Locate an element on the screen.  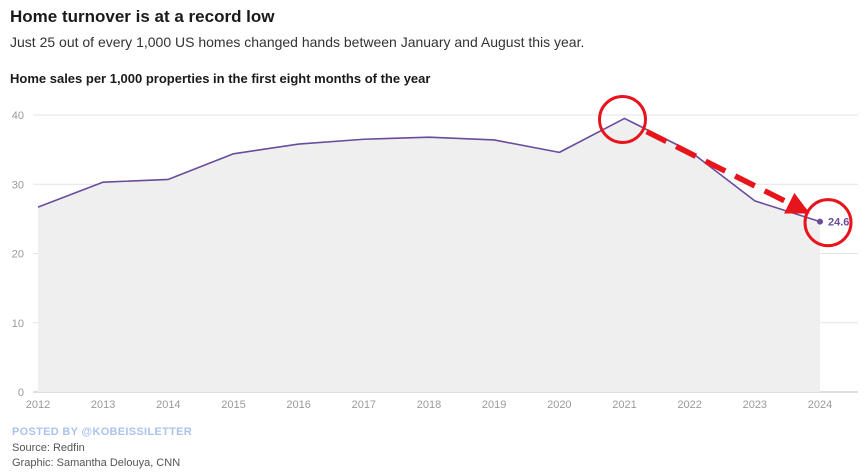
y-tick-label-40: 40 is located at coordinates (18, 116).